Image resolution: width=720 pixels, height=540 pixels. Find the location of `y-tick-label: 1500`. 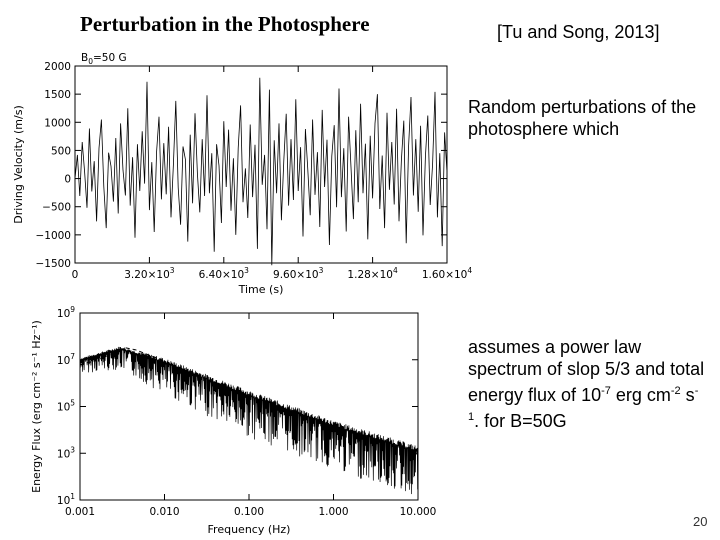

y-tick-label: 1500 is located at coordinates (57, 95).